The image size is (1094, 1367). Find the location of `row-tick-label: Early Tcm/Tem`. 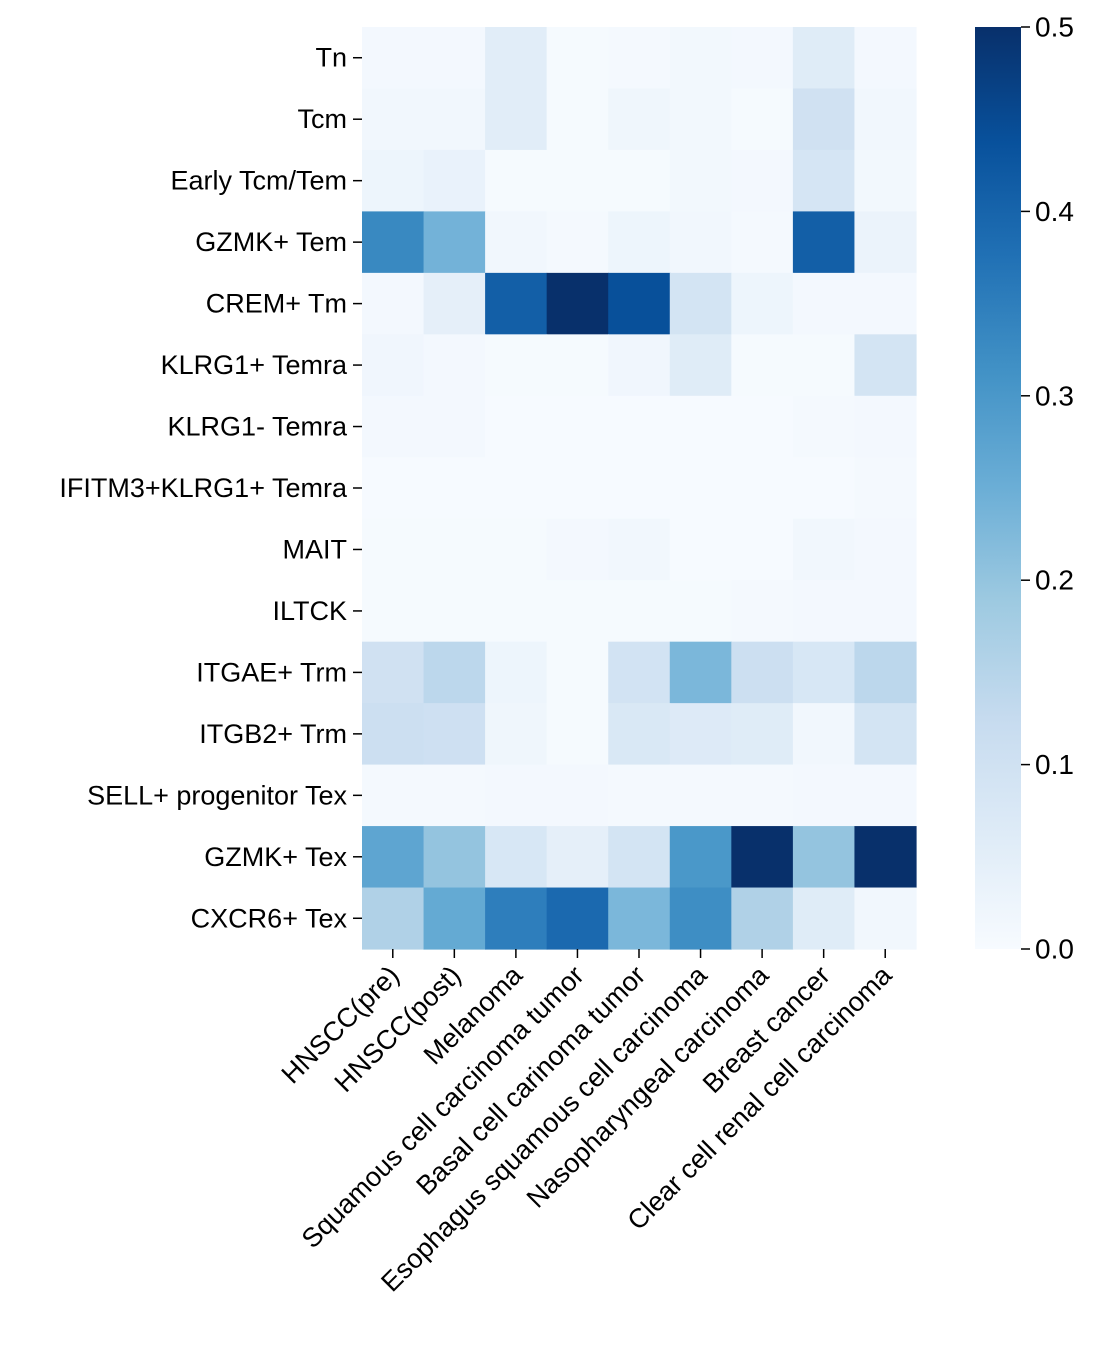

row-tick-label: Early Tcm/Tem is located at coordinates (258, 181).